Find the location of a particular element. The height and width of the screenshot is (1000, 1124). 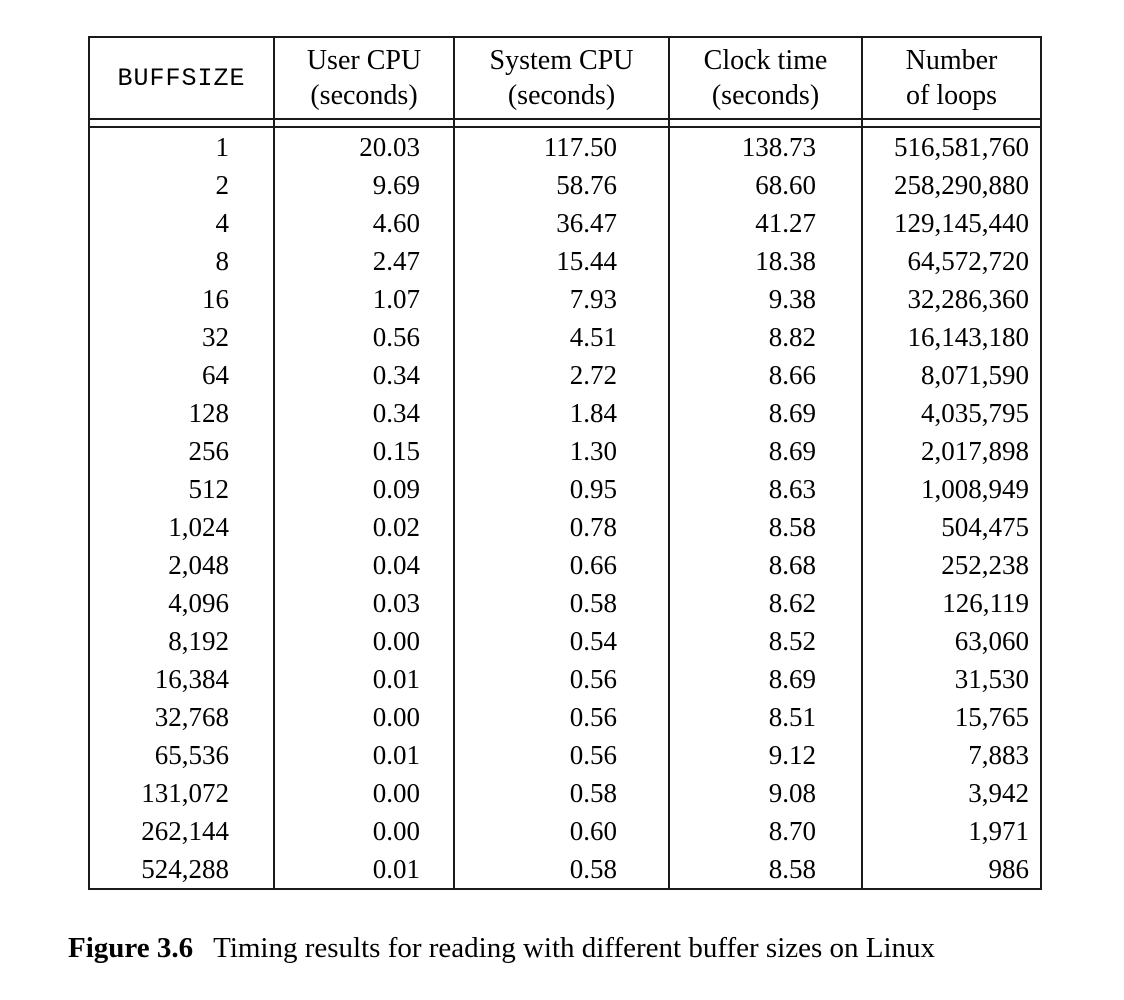

cell-buffsize: 4 is located at coordinates (181, 223).